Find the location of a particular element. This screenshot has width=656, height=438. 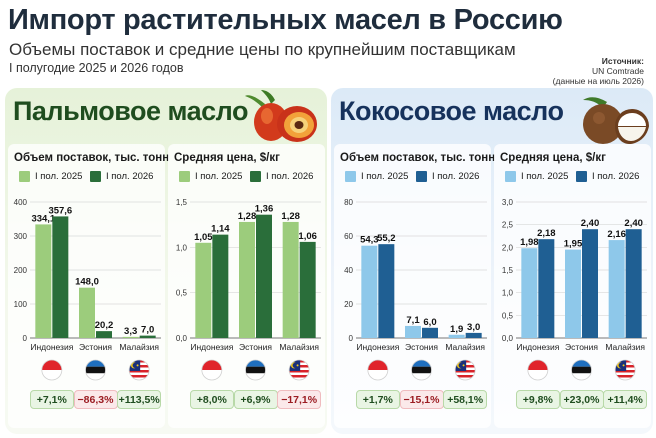

y-tick-label: 0 is located at coordinates (25, 338).